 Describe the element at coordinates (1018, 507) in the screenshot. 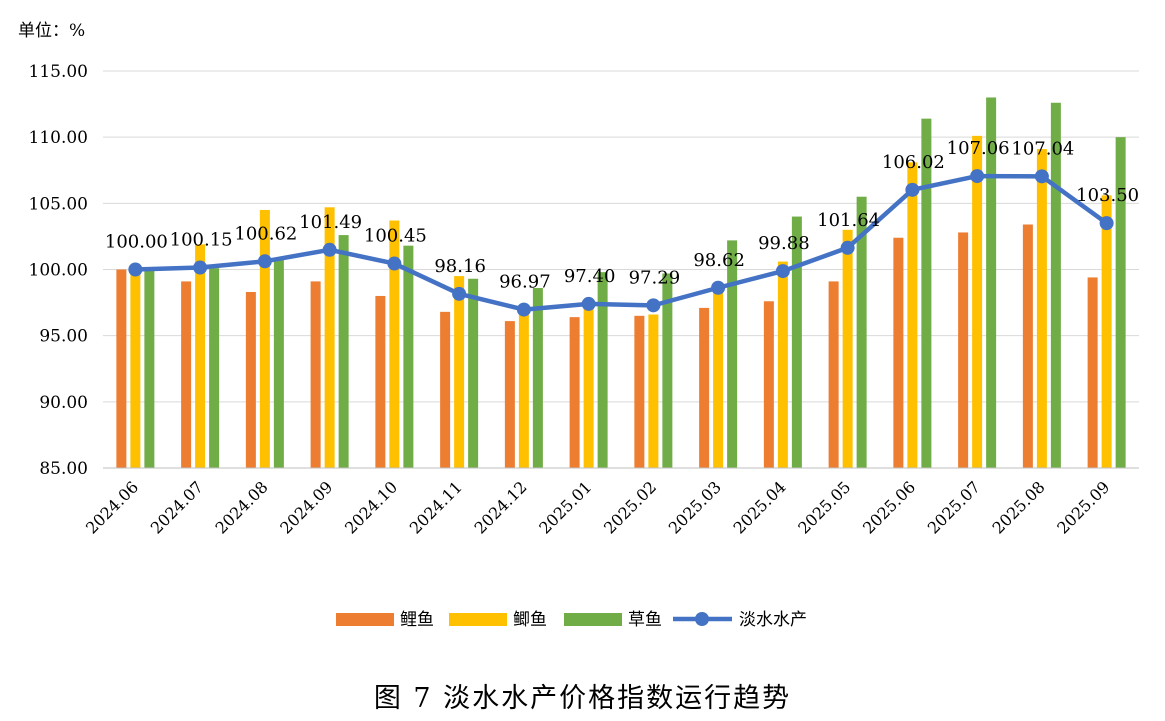

I see `x-tick-label: 2025.08` at that location.